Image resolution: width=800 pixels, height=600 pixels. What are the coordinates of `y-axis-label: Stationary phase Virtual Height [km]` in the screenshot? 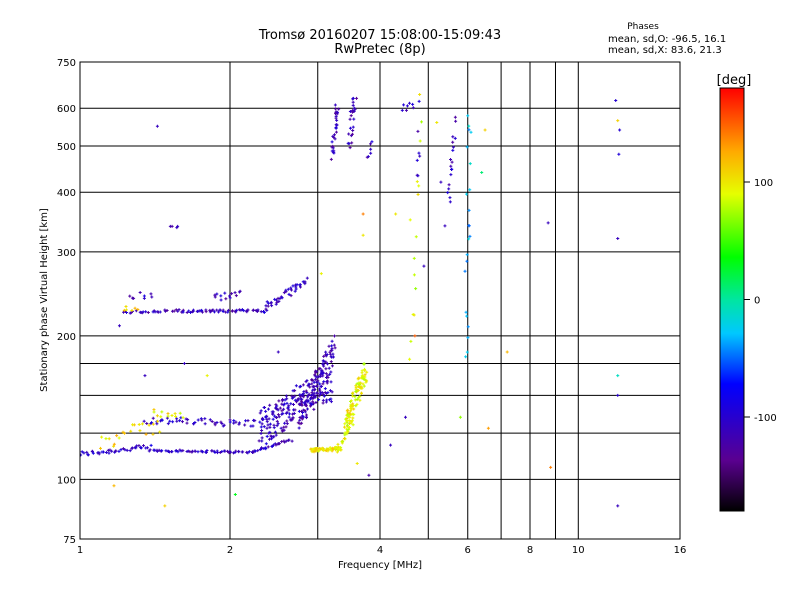 It's located at (44, 300).